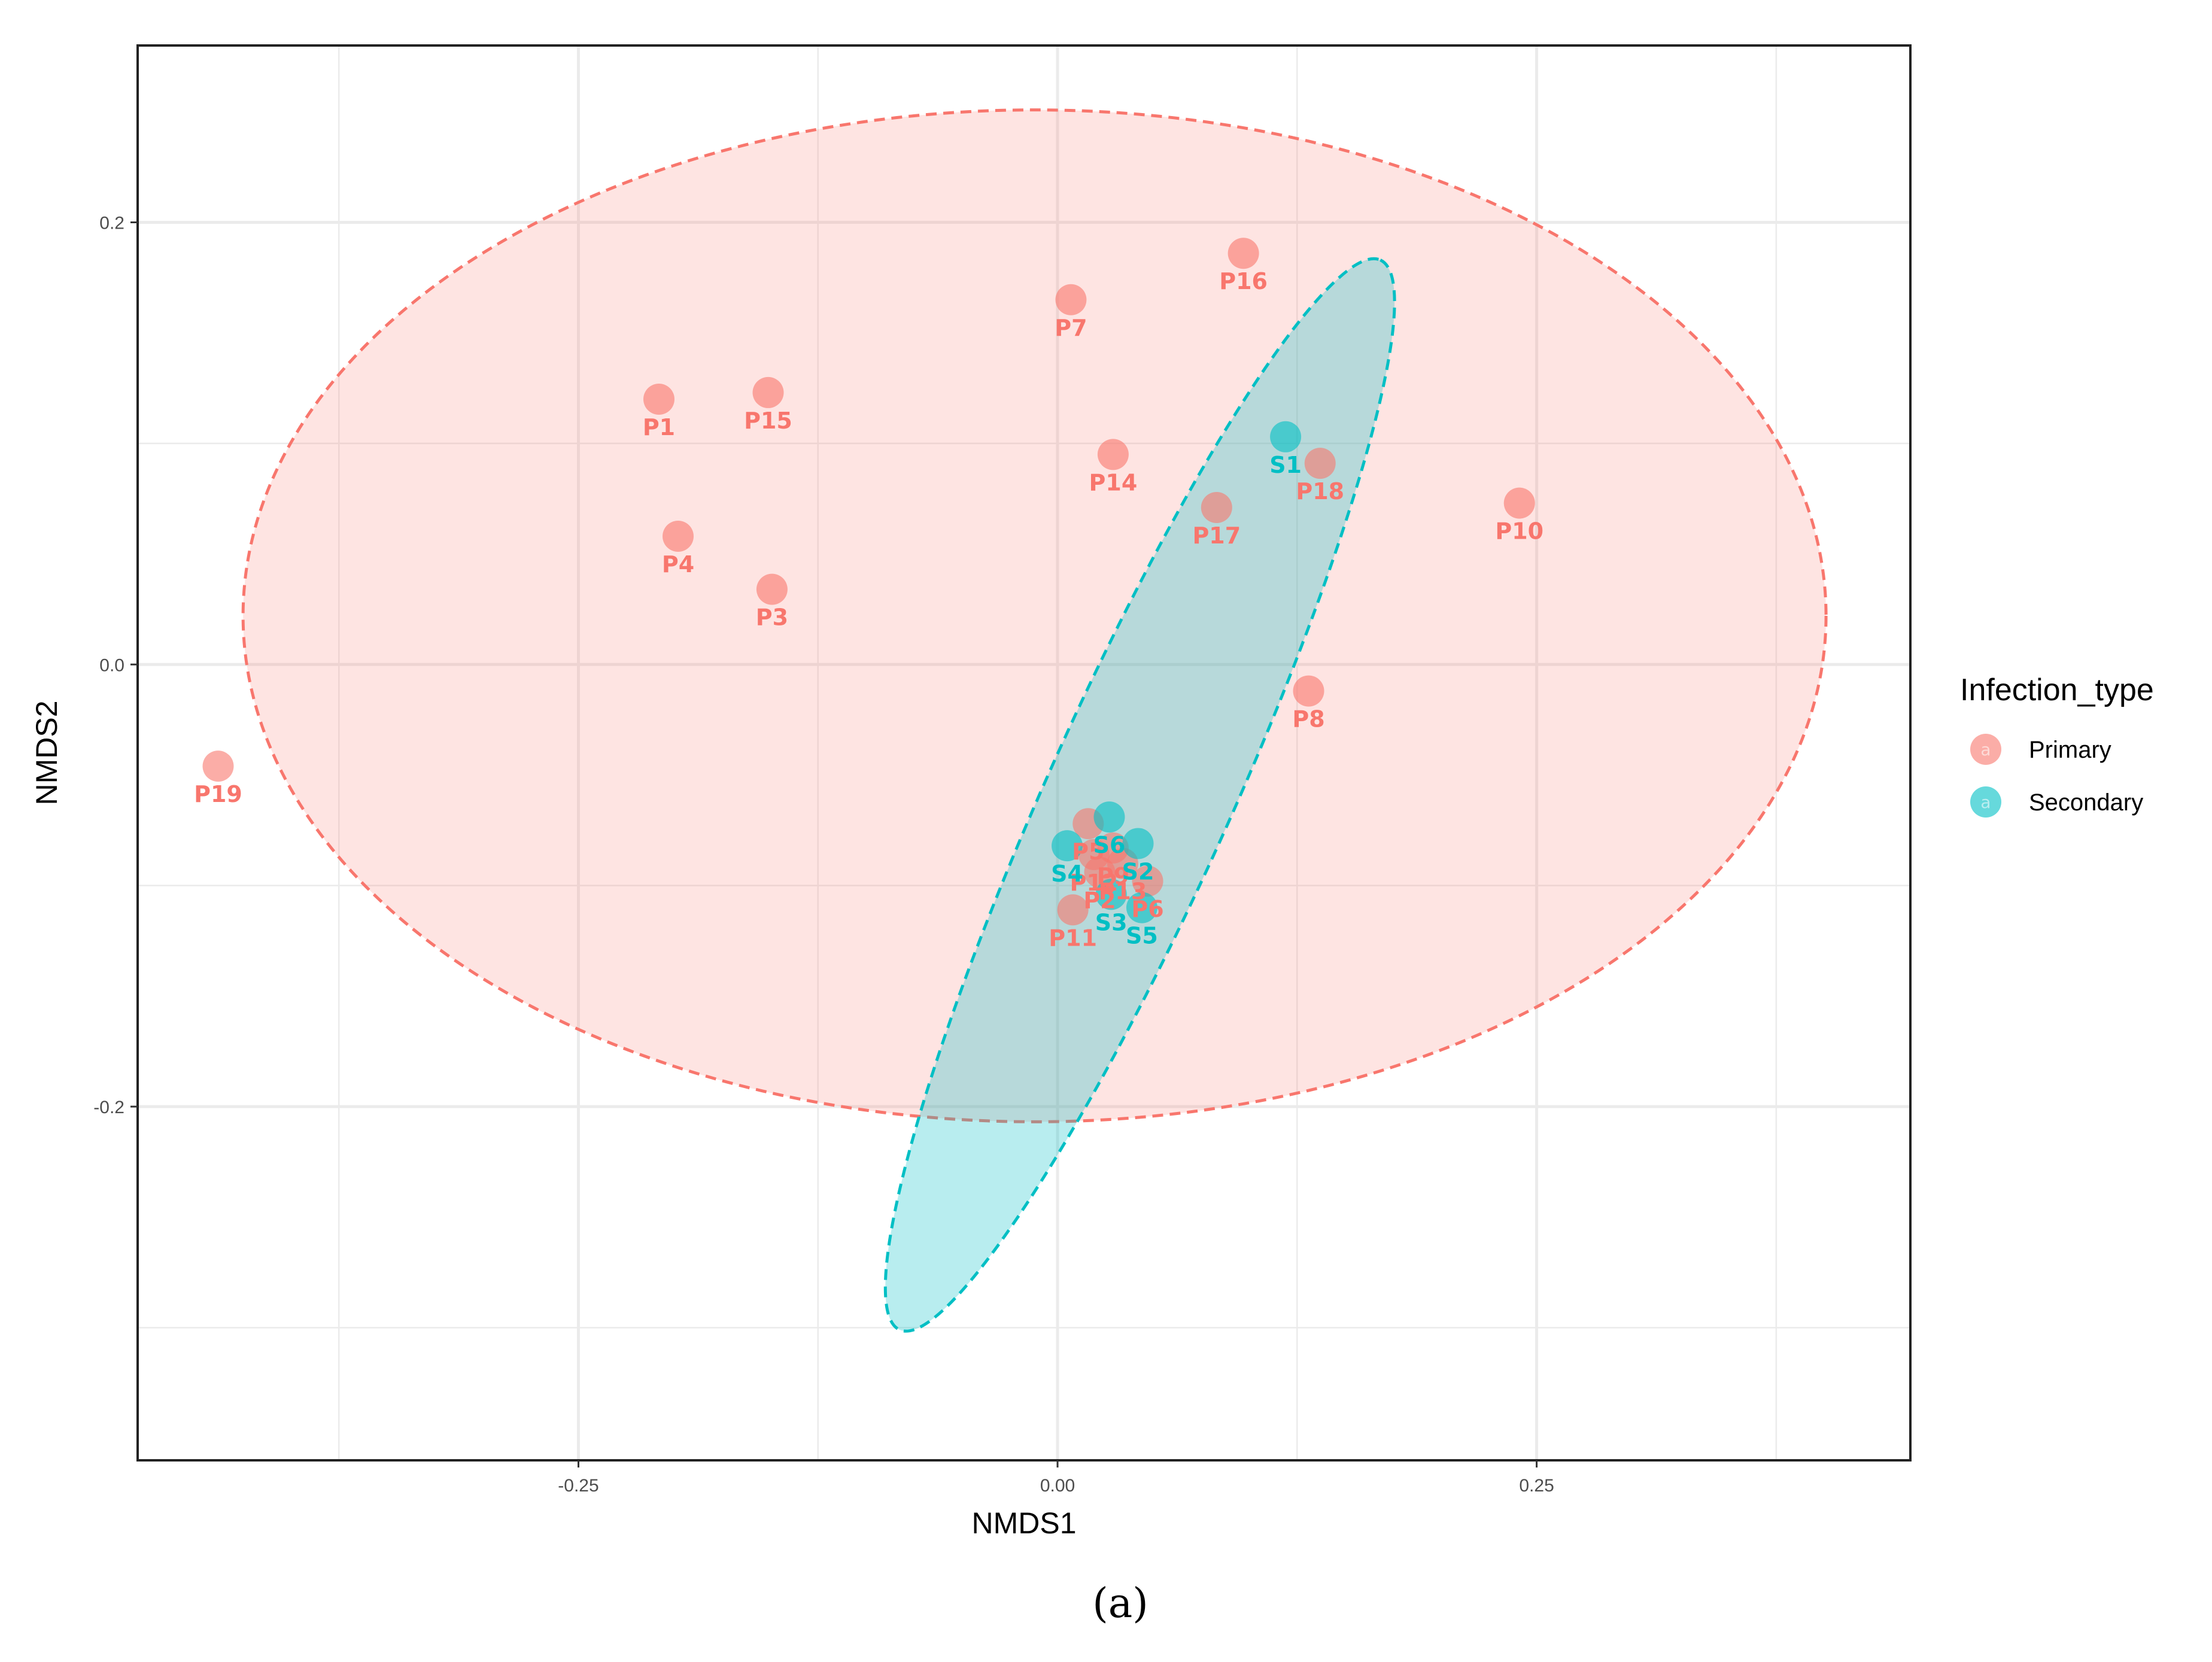 Image resolution: width=2212 pixels, height=1662 pixels. I want to click on label-p13: P13, so click(1123, 892).